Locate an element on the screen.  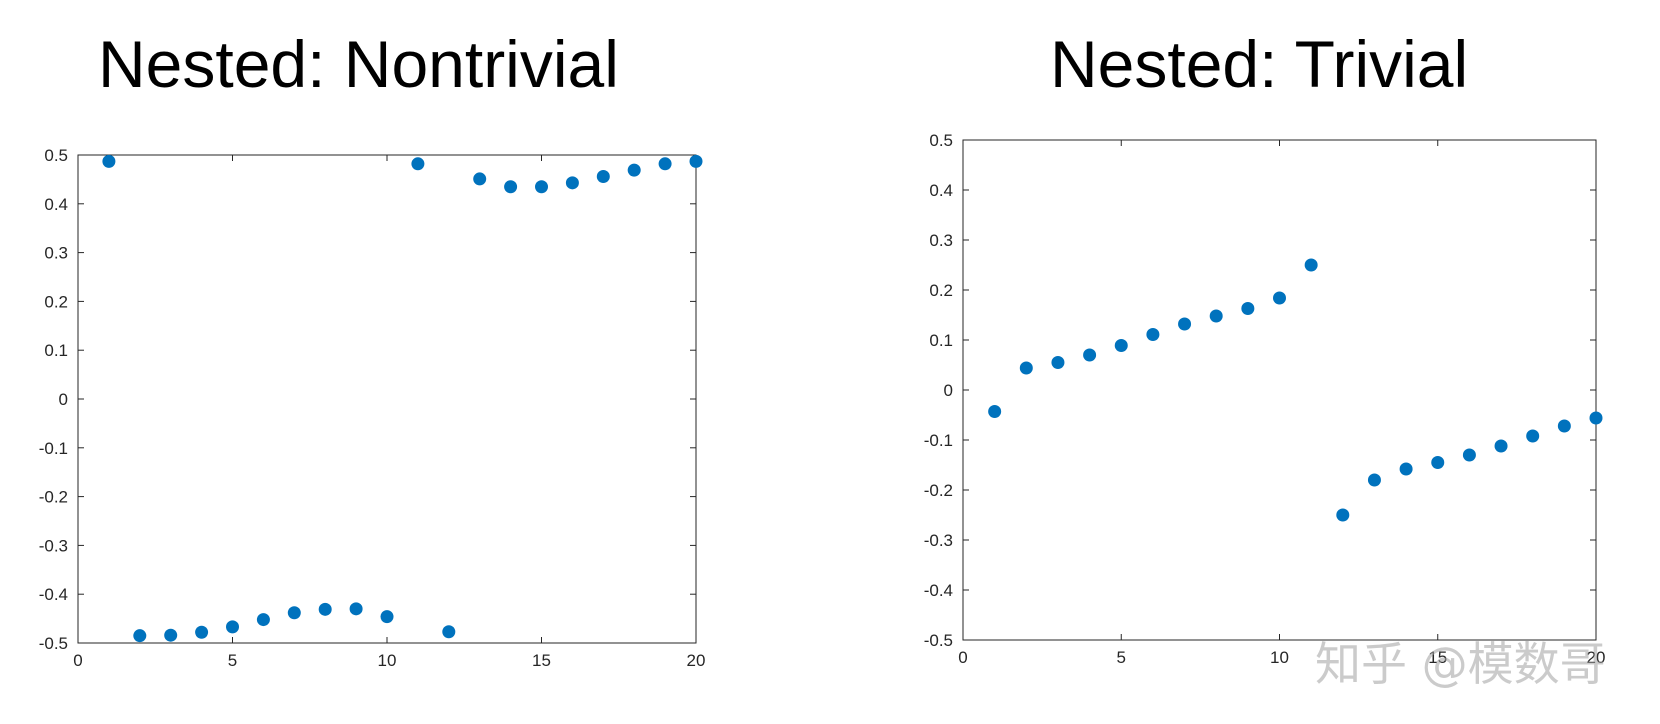
chart-title-trivial: Nested: Trivial is located at coordinates (1259, 64).